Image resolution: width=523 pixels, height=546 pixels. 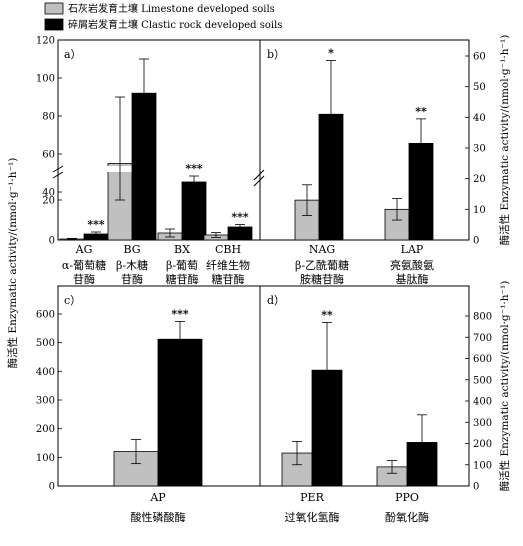 What do you see at coordinates (412, 279) in the screenshot?
I see `b-xname-LAP-1: 基肽酶` at bounding box center [412, 279].